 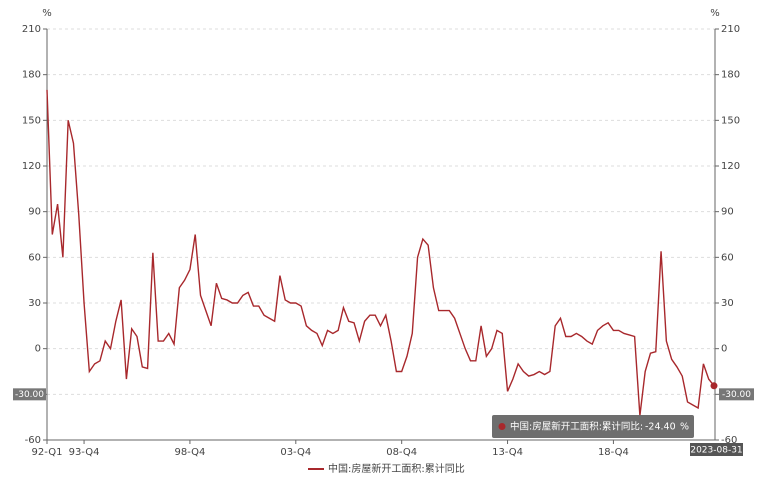 What do you see at coordinates (613, 452) in the screenshot?
I see `x-tick-label: 18-Q4` at bounding box center [613, 452].